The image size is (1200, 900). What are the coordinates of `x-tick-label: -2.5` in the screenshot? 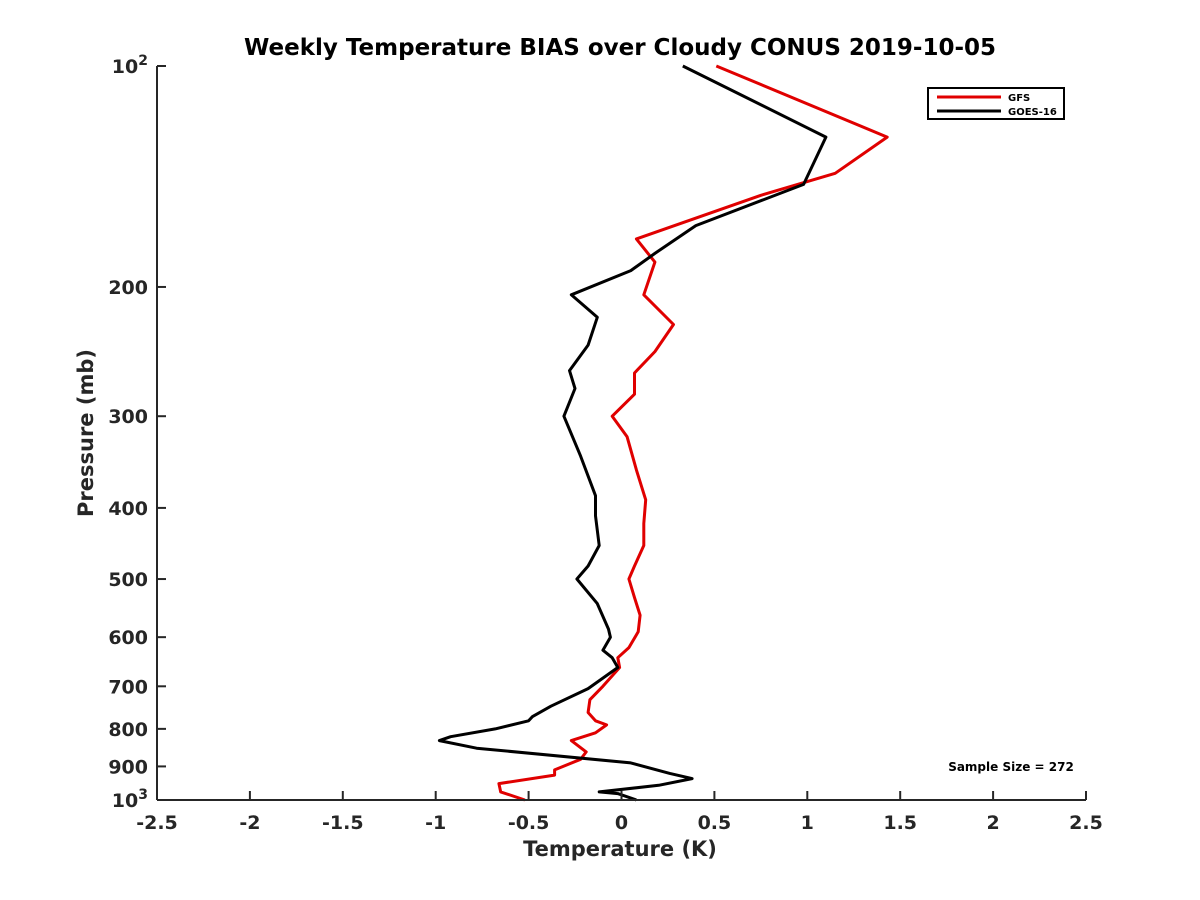 It's located at (157, 823).